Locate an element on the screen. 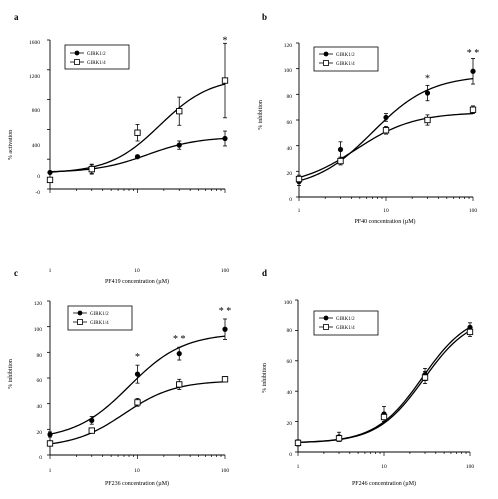 Image resolution: width=498 pixels, height=499 pixels. x-axis-title: PF246 concentration (µM) is located at coordinates (384, 483).